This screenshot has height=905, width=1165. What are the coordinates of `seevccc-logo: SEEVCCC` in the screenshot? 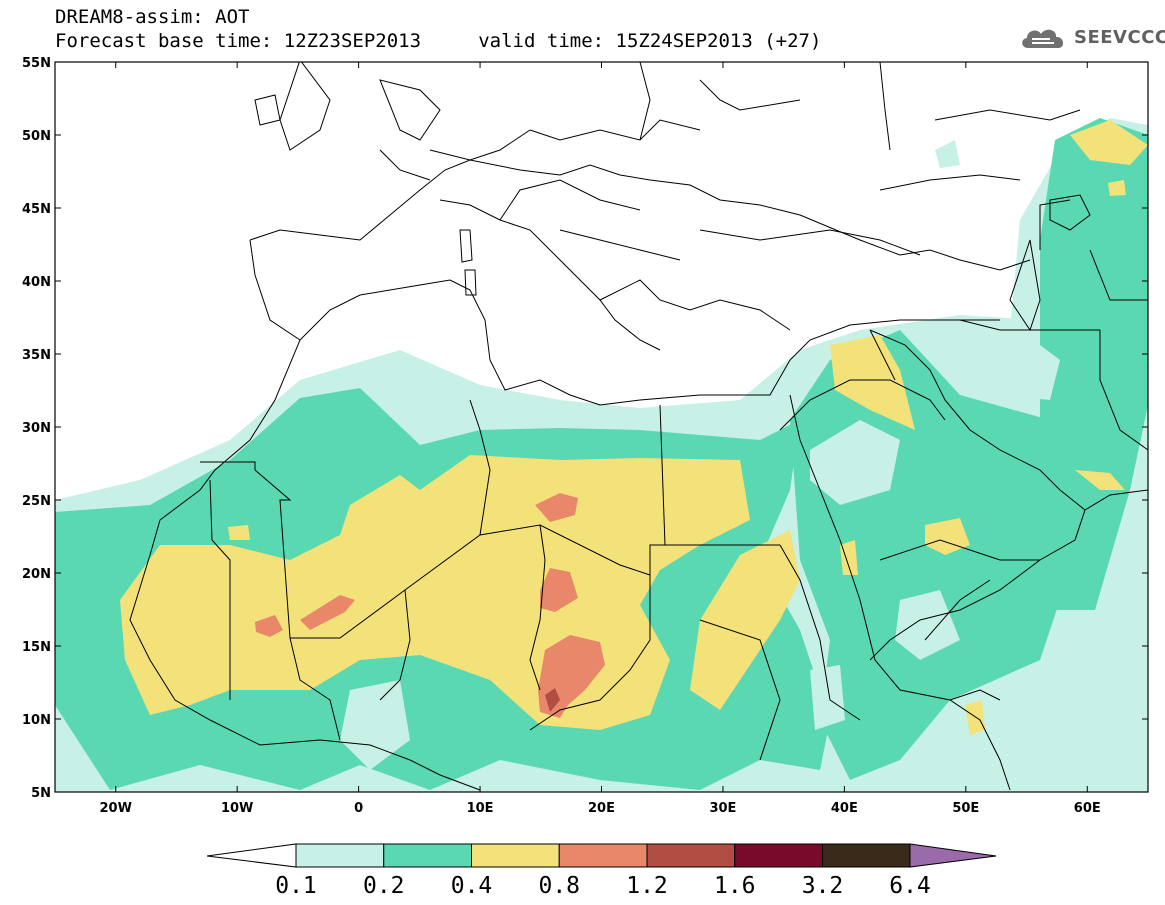 It's located at (1091, 37).